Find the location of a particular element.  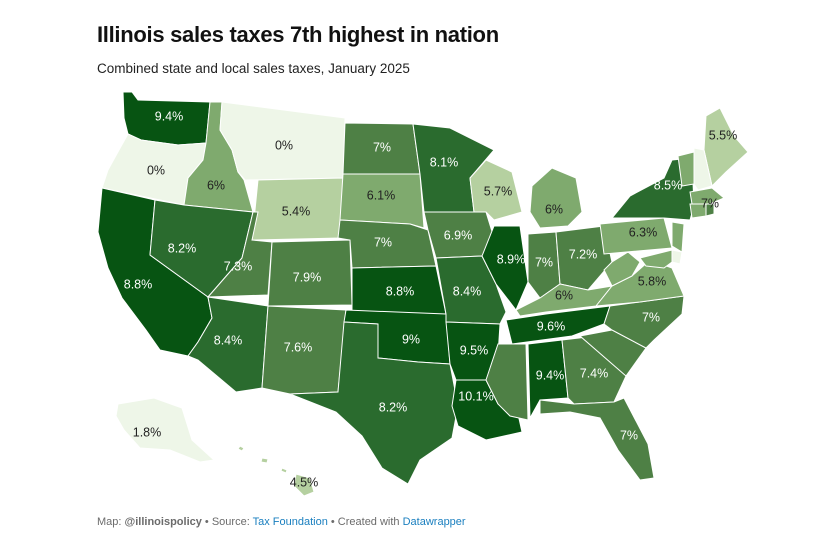

state-label-wi: 5.7% is located at coordinates (498, 191).